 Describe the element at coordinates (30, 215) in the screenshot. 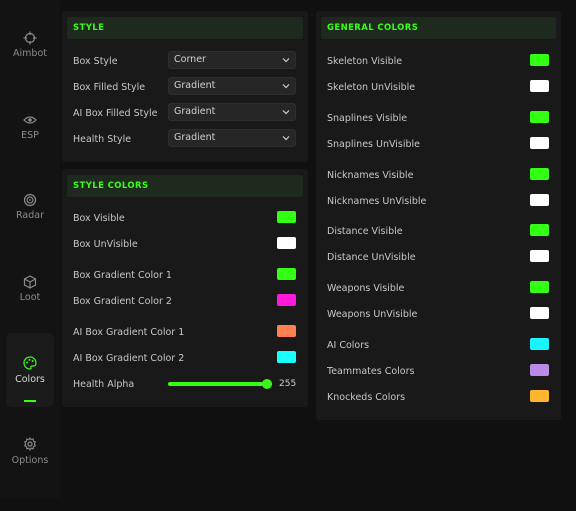

I see `sidebar-item-label: Radar` at that location.